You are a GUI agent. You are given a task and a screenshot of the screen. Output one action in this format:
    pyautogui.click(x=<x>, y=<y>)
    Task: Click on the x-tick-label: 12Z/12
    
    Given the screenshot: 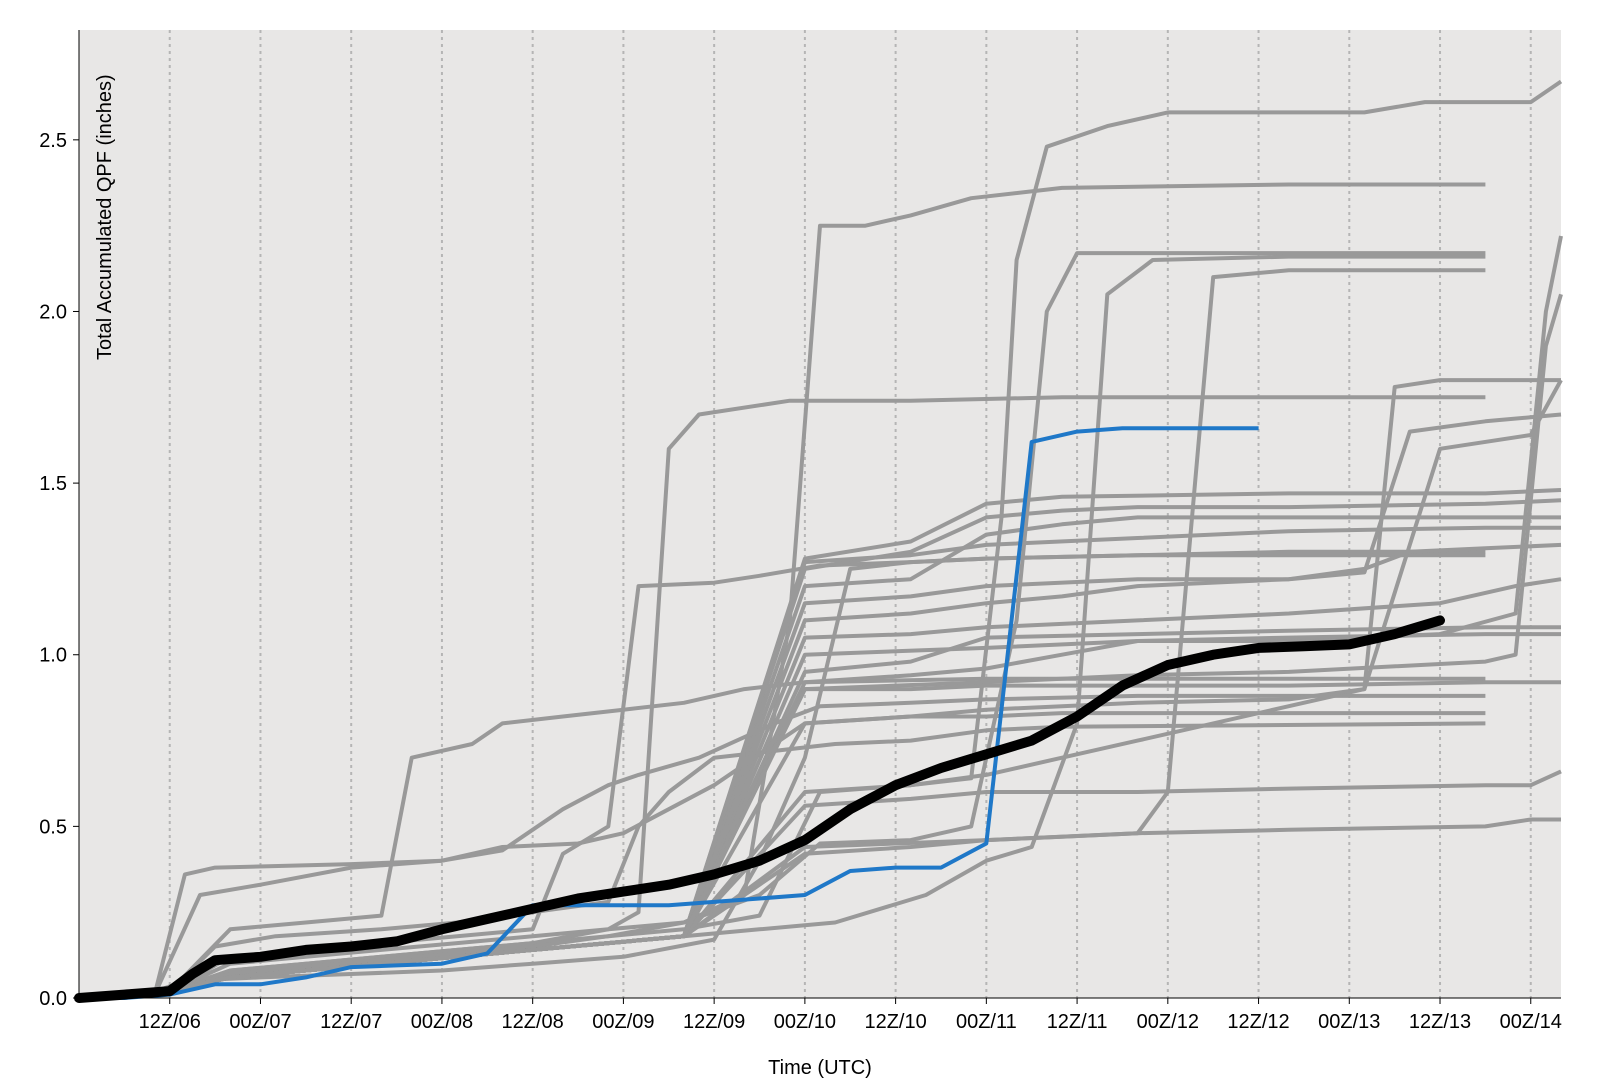 What is the action you would take?
    pyautogui.click(x=1258, y=1022)
    